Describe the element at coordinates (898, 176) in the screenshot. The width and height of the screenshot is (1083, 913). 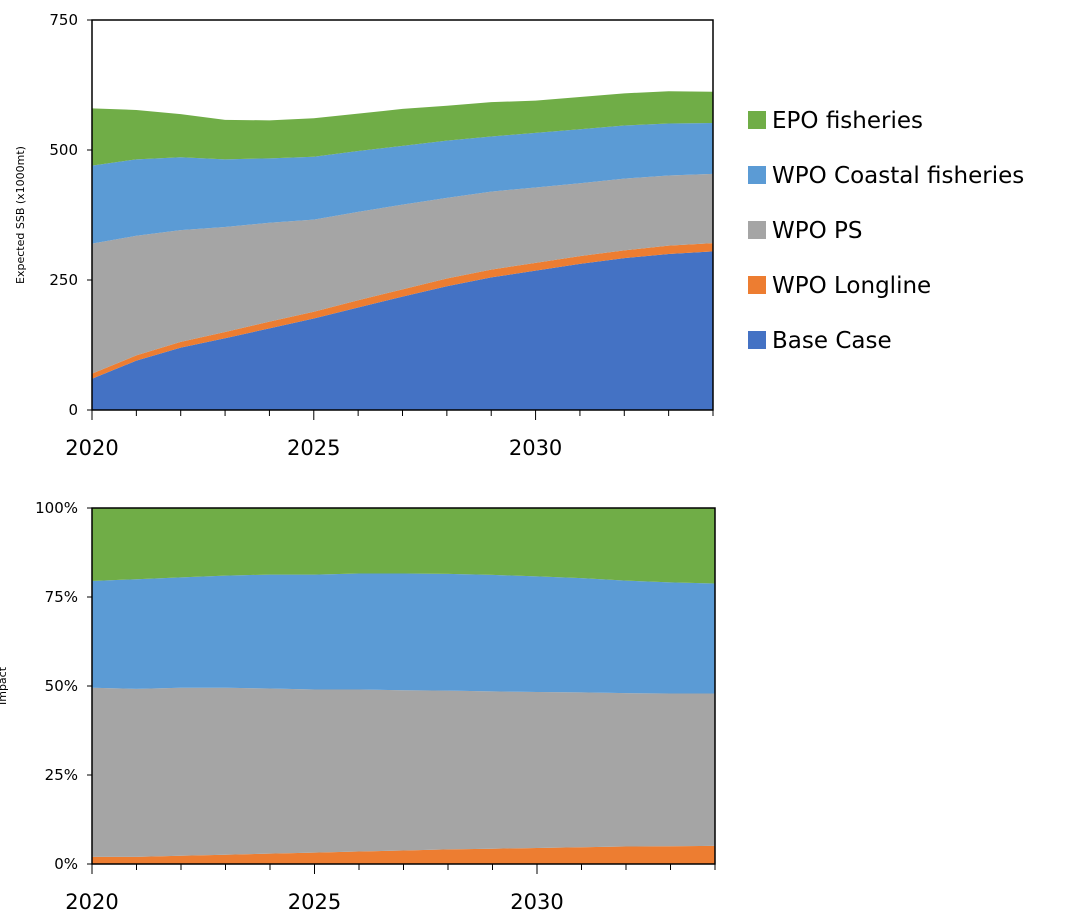
I see `legend-label: WPO Coastal fisheries` at that location.